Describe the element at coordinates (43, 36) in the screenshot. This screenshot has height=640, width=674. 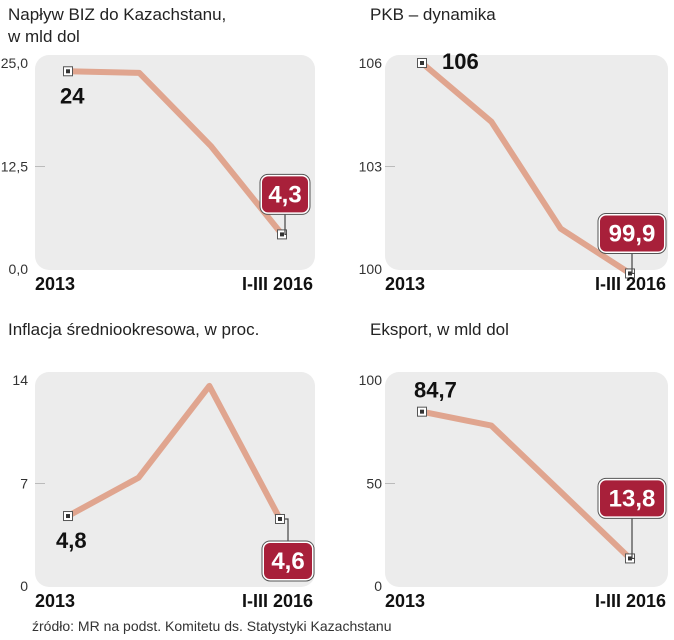
I see `chart-subtitle: w mld dol` at that location.